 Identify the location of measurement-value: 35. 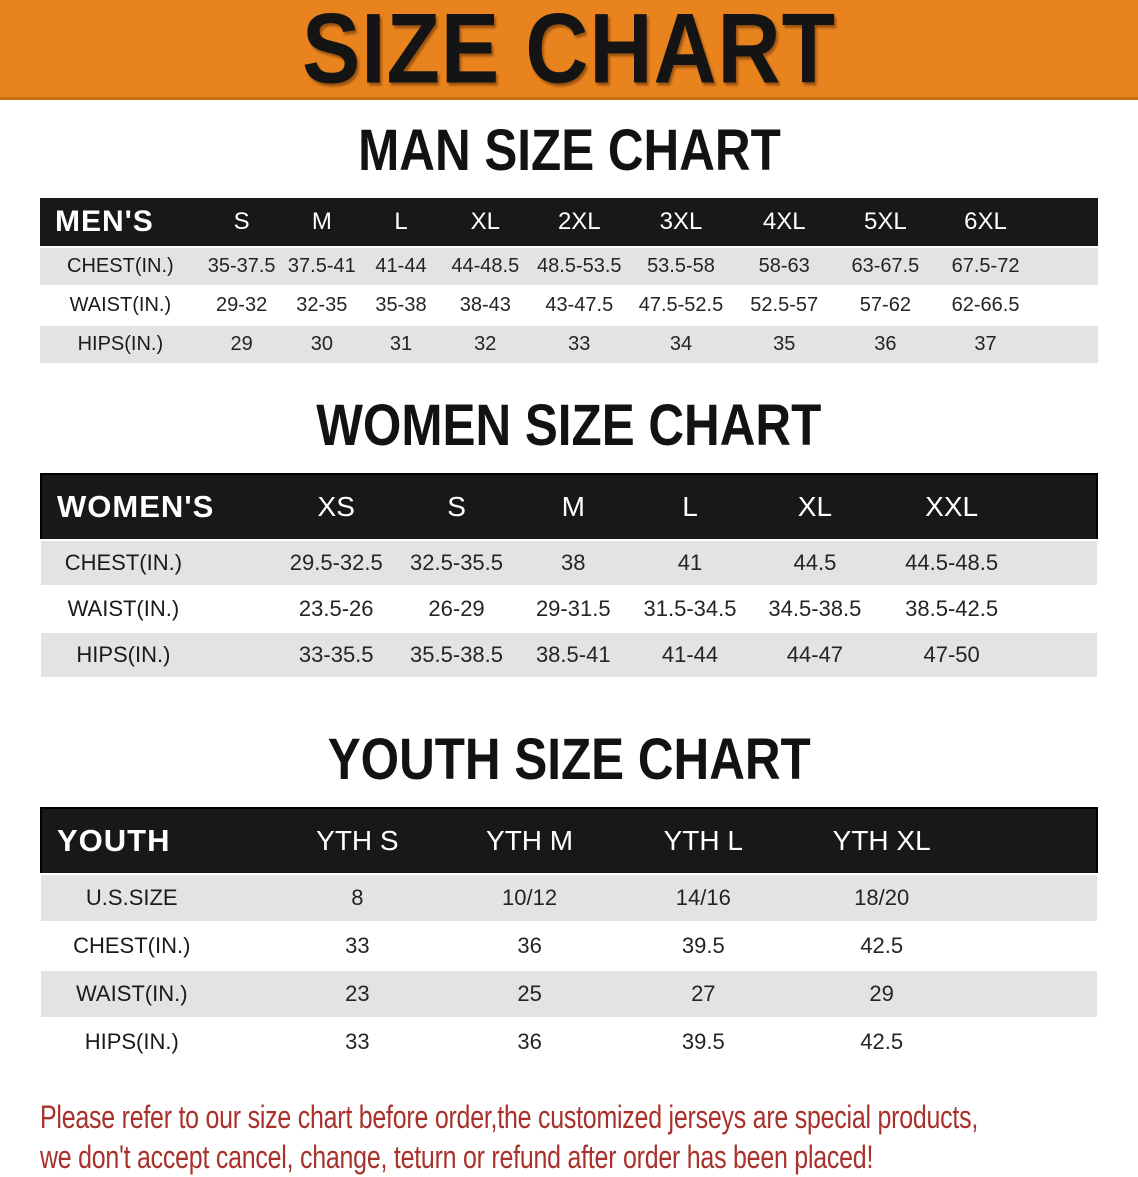
(784, 344).